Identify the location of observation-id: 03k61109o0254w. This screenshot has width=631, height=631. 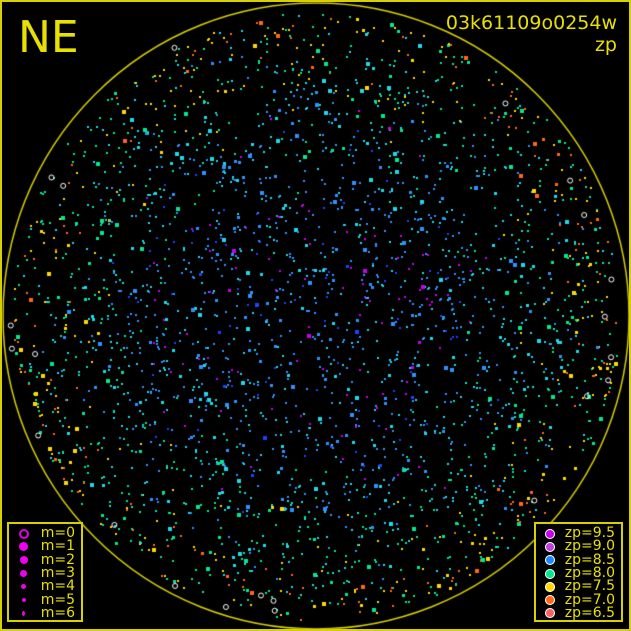
(531, 23).